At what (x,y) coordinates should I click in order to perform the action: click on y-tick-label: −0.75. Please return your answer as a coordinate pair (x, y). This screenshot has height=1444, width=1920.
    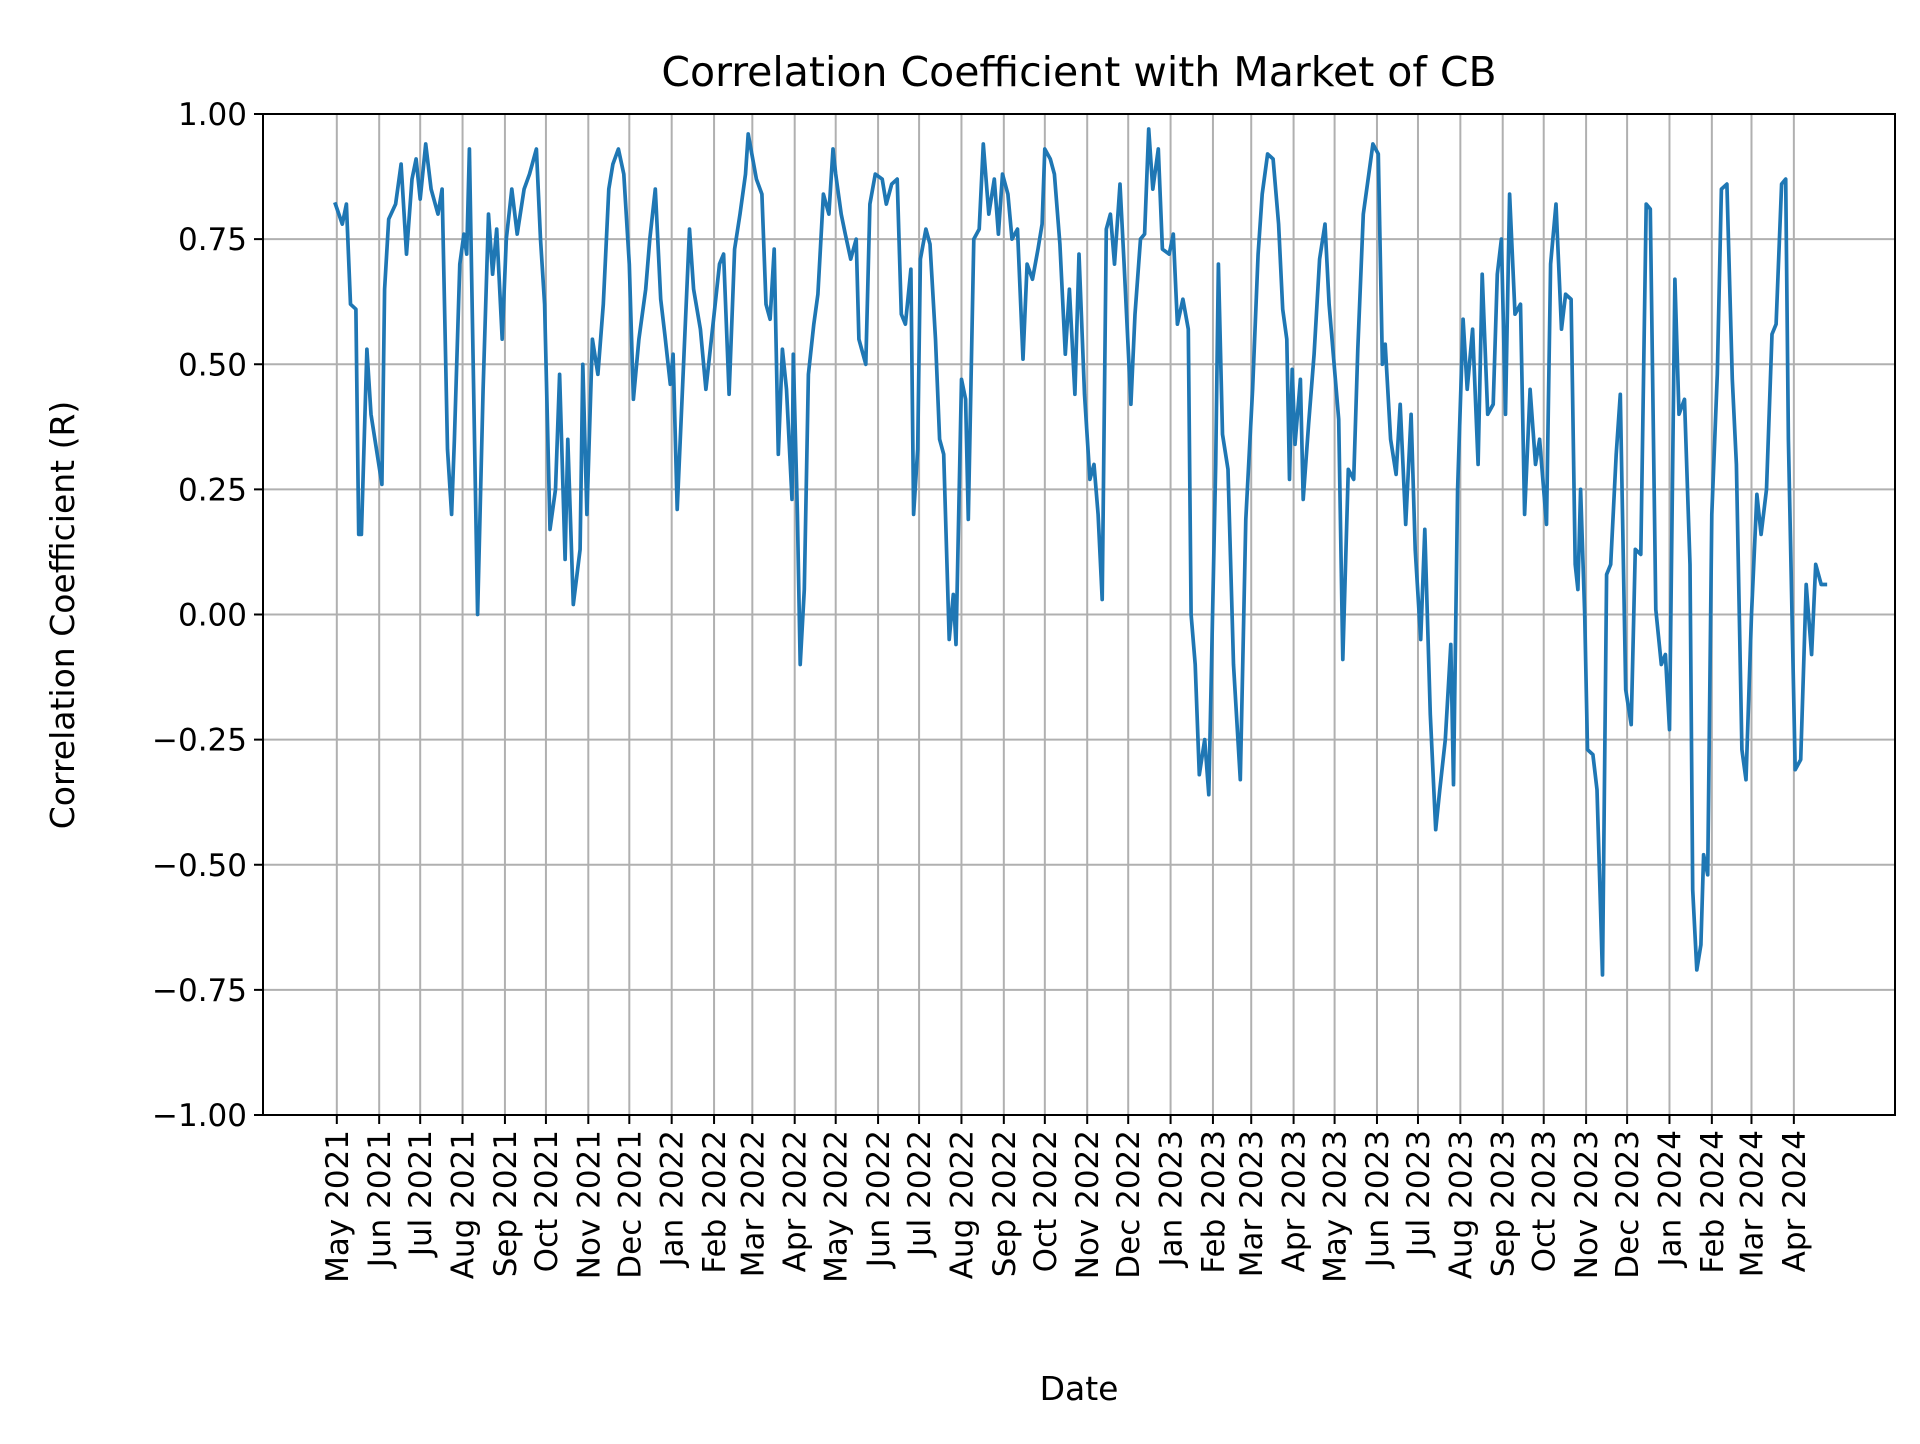
    Looking at the image, I should click on (199, 991).